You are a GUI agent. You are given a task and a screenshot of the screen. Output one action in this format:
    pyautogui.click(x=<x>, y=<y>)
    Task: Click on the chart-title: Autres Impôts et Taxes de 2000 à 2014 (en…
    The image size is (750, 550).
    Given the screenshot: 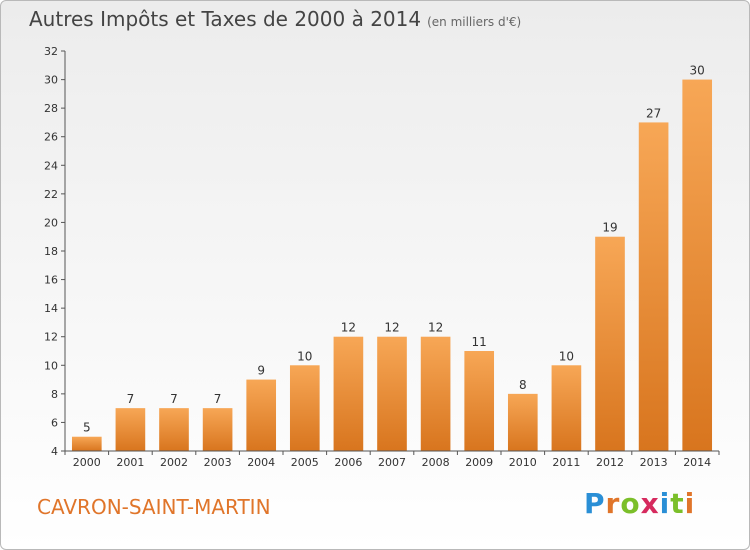 What is the action you would take?
    pyautogui.click(x=275, y=19)
    